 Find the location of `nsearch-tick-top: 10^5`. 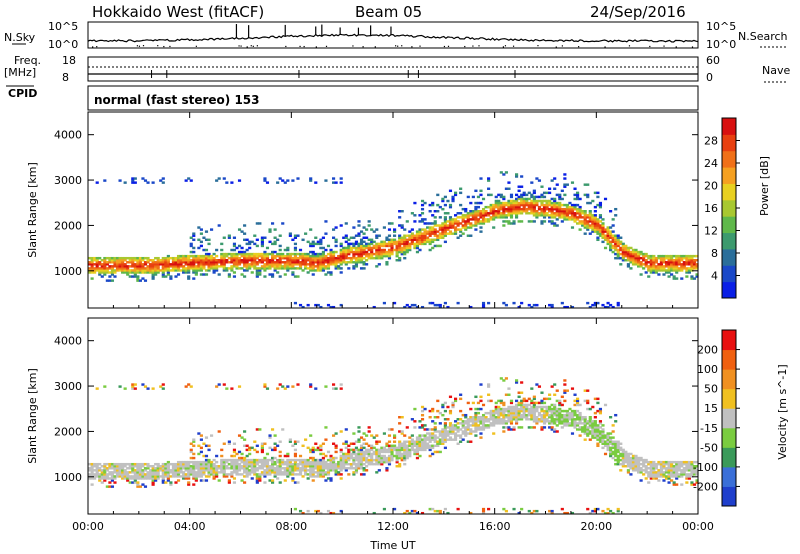

nsearch-tick-top: 10^5 is located at coordinates (721, 26).